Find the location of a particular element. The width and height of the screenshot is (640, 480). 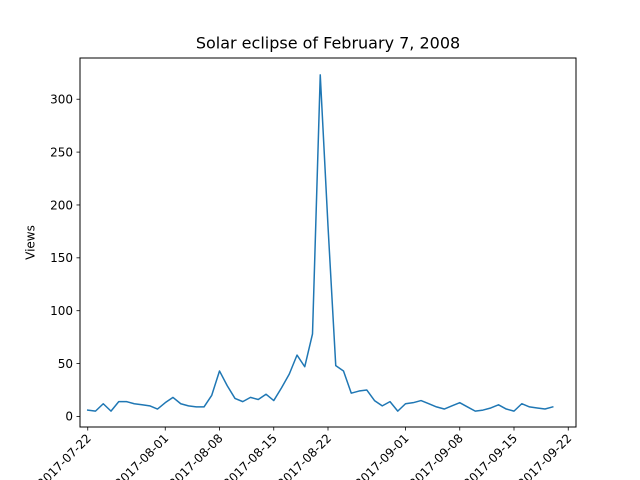

y-axis: 0 50 100 150 200 250 300 is located at coordinates (65, 258).